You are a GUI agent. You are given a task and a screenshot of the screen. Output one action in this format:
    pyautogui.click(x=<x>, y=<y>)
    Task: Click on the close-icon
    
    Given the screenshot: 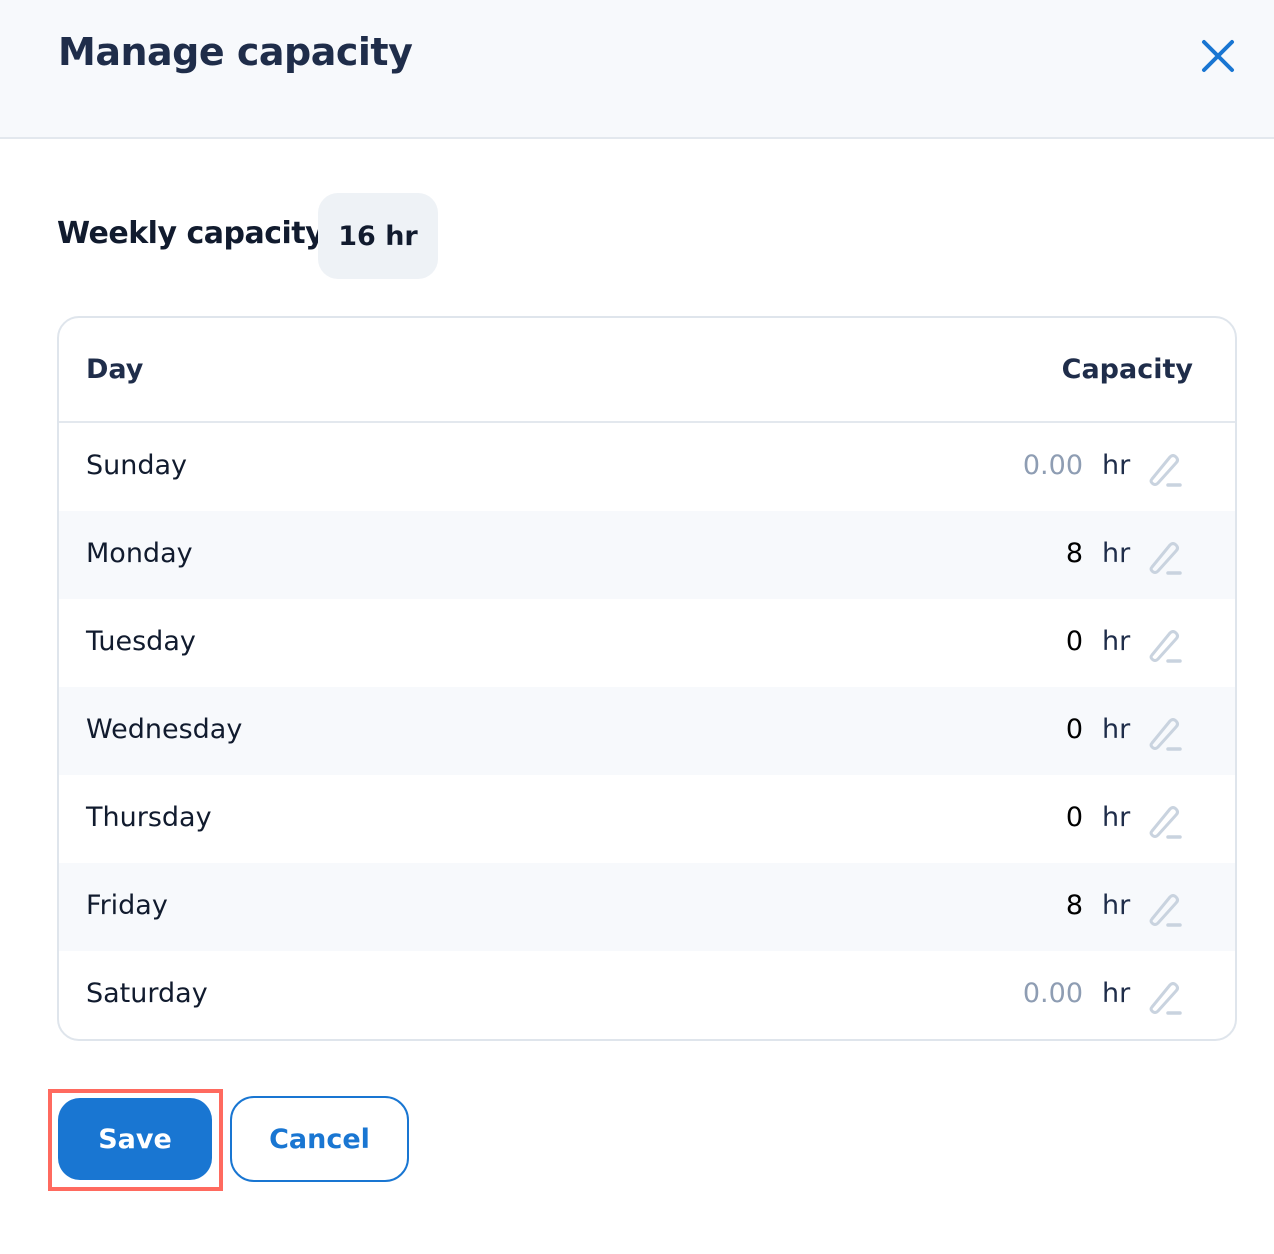 What is the action you would take?
    pyautogui.click(x=1218, y=56)
    